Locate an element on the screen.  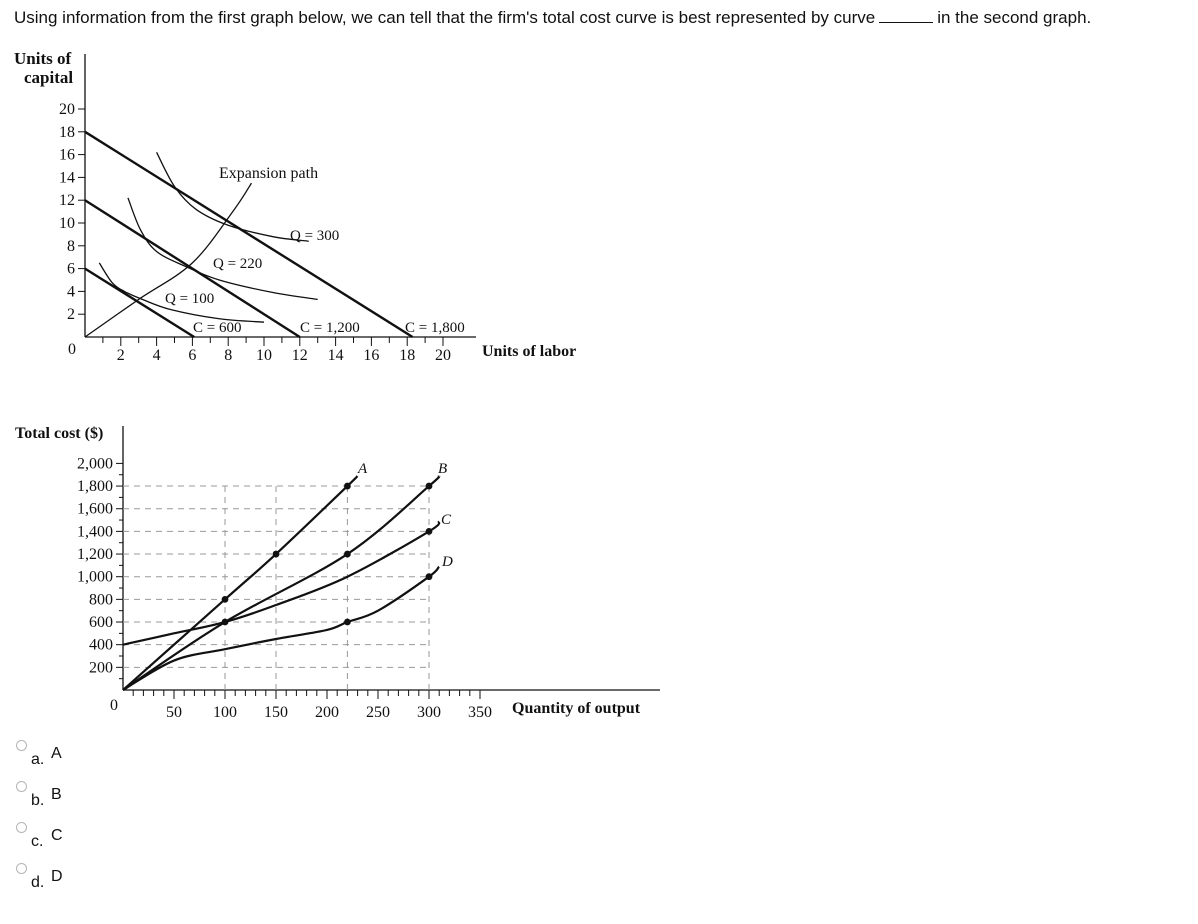
isoquant-label-q300: Q = 300 is located at coordinates (314, 236).